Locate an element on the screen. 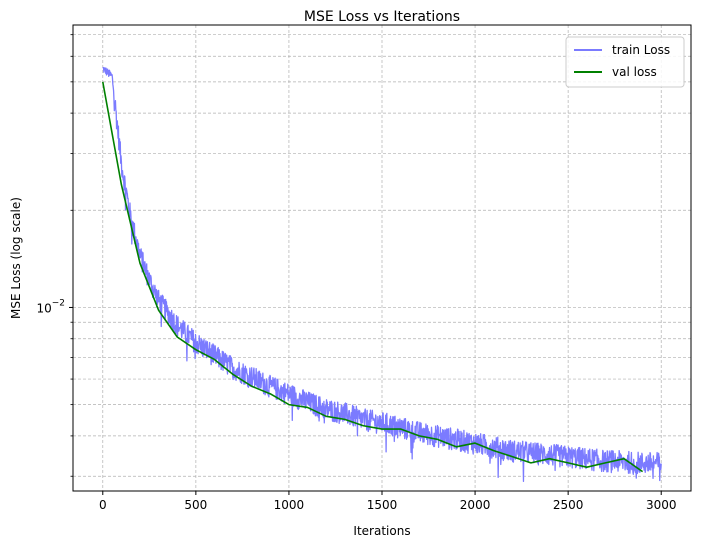 The width and height of the screenshot is (702, 547). legend: train Loss val loss is located at coordinates (625, 62).